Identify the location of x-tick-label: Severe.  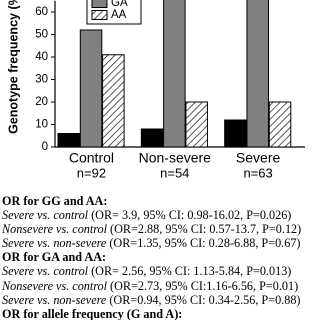
(258, 158).